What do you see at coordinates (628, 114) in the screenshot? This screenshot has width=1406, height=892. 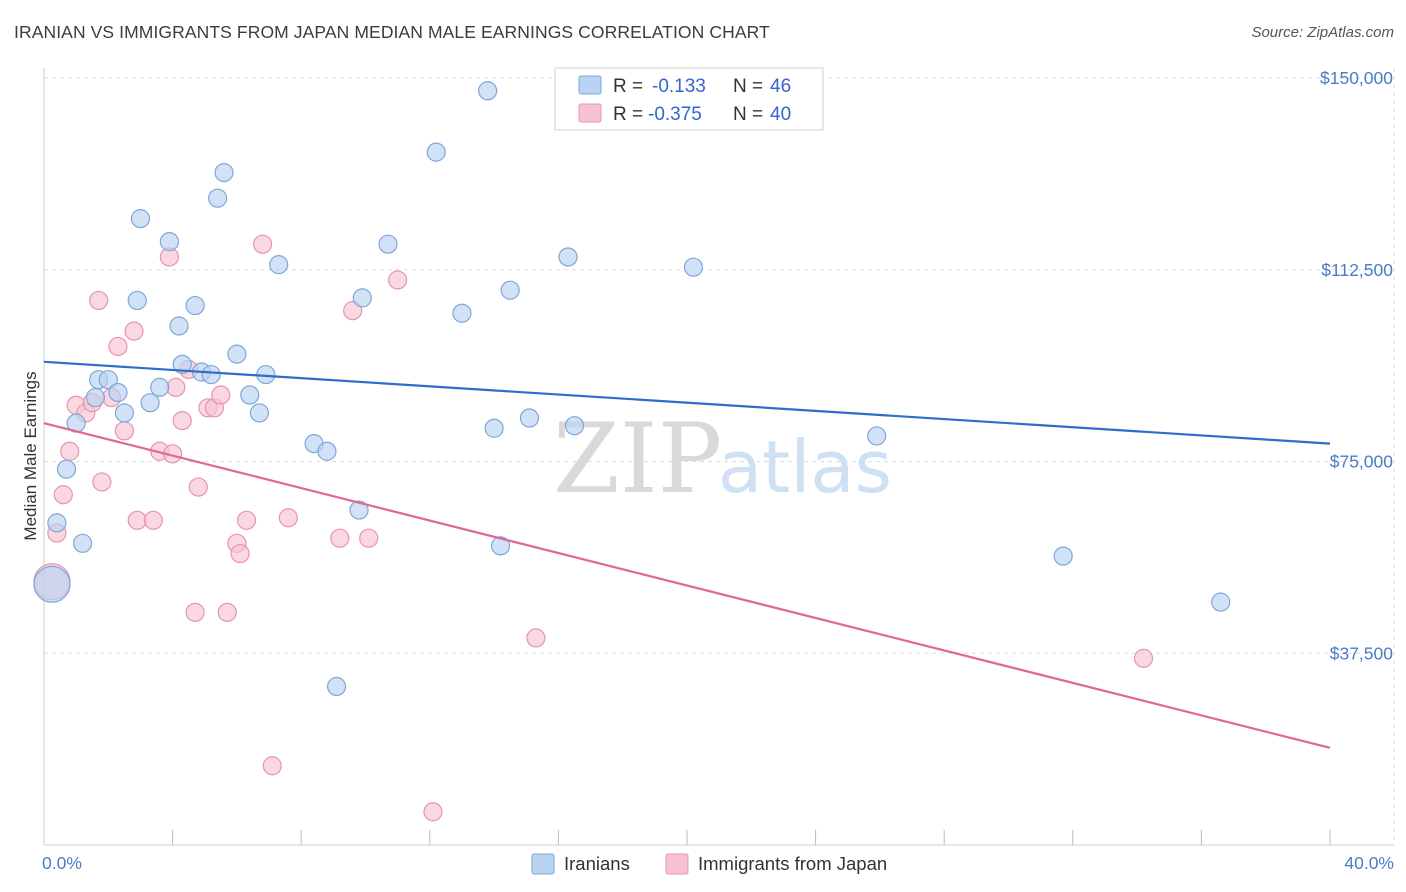 I see `legend-r-label-2: R =` at bounding box center [628, 114].